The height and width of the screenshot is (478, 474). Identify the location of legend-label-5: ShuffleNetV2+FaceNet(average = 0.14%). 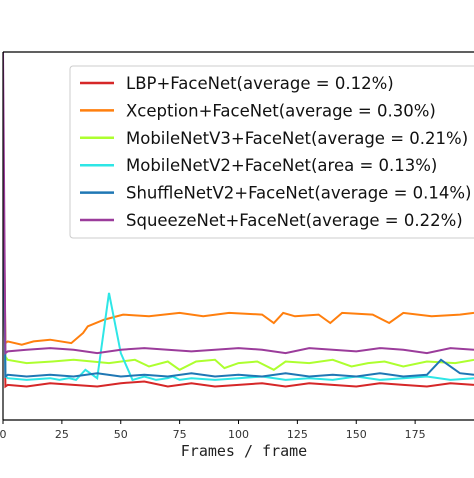
(299, 193).